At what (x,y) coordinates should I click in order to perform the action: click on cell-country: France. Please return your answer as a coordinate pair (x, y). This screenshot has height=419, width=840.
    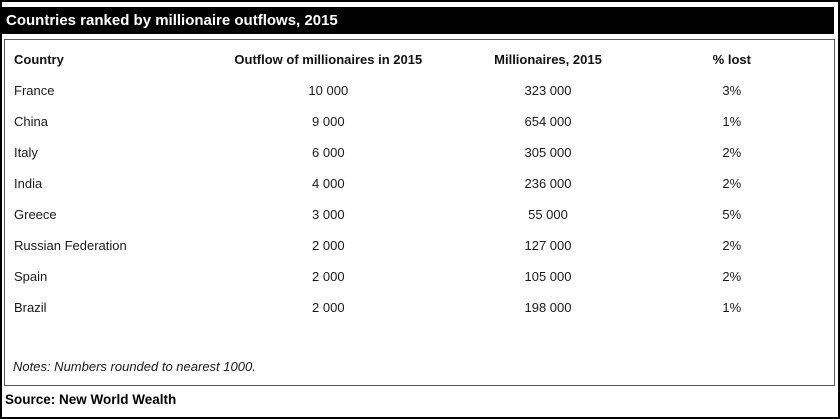
    Looking at the image, I should click on (34, 90).